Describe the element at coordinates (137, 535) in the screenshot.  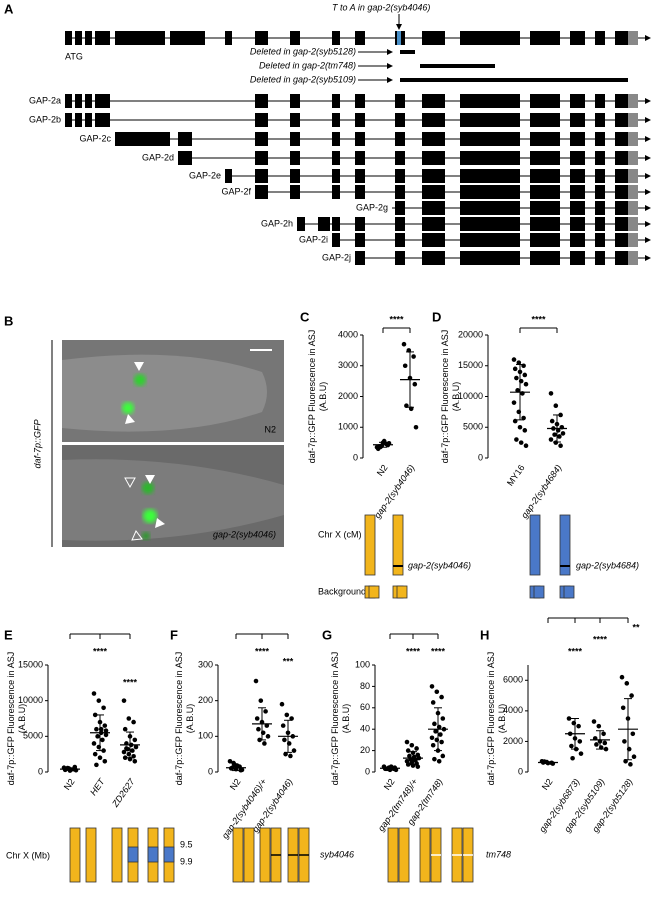
I see `arrowhead-open` at that location.